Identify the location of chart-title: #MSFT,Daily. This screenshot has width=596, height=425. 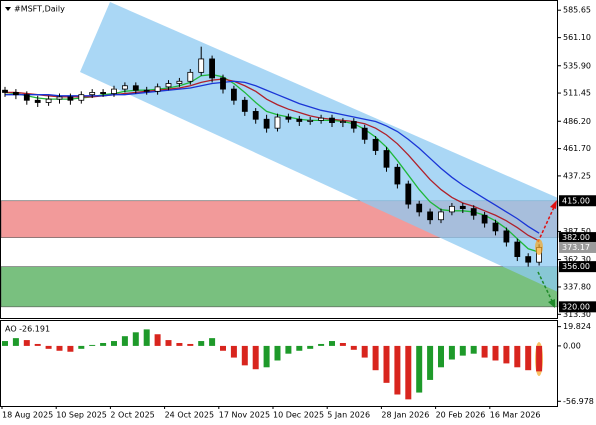
(39, 9).